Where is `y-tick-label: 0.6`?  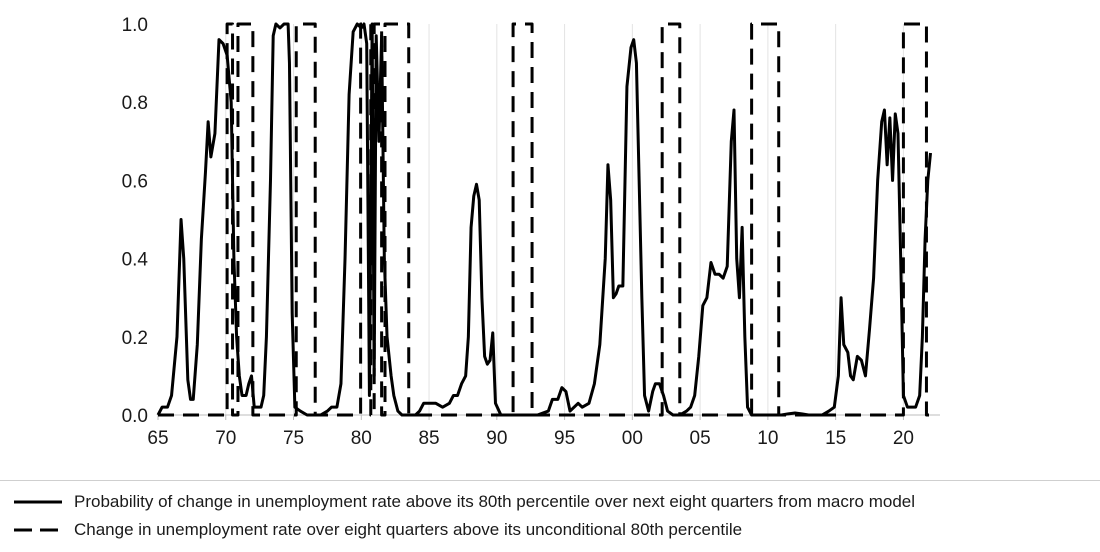 y-tick-label: 0.6 is located at coordinates (135, 181).